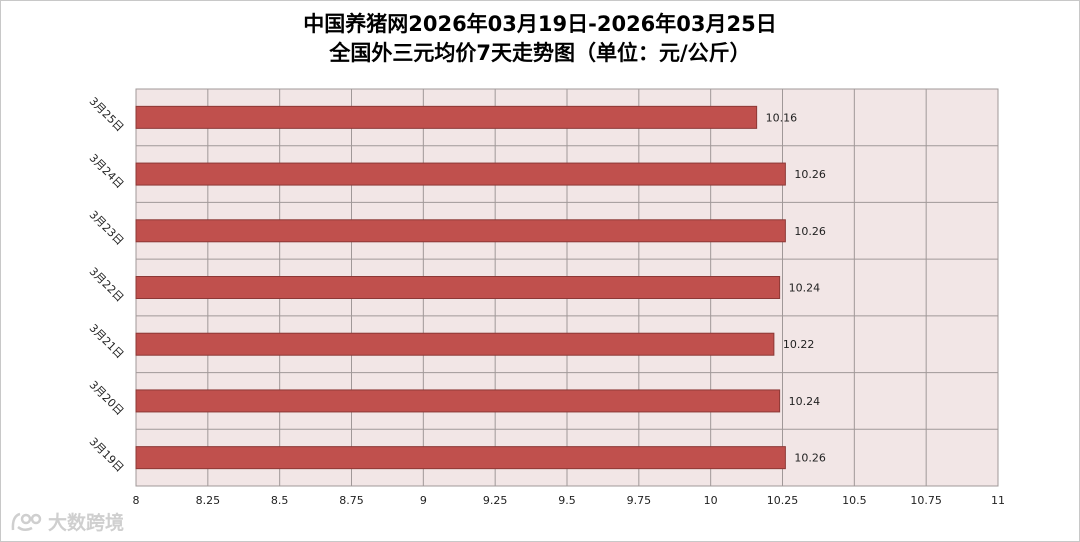 The width and height of the screenshot is (1080, 542). Describe the element at coordinates (540, 24) in the screenshot. I see `chart-title: 中国养猪网2026年03月19日-2026年03月25日` at that location.